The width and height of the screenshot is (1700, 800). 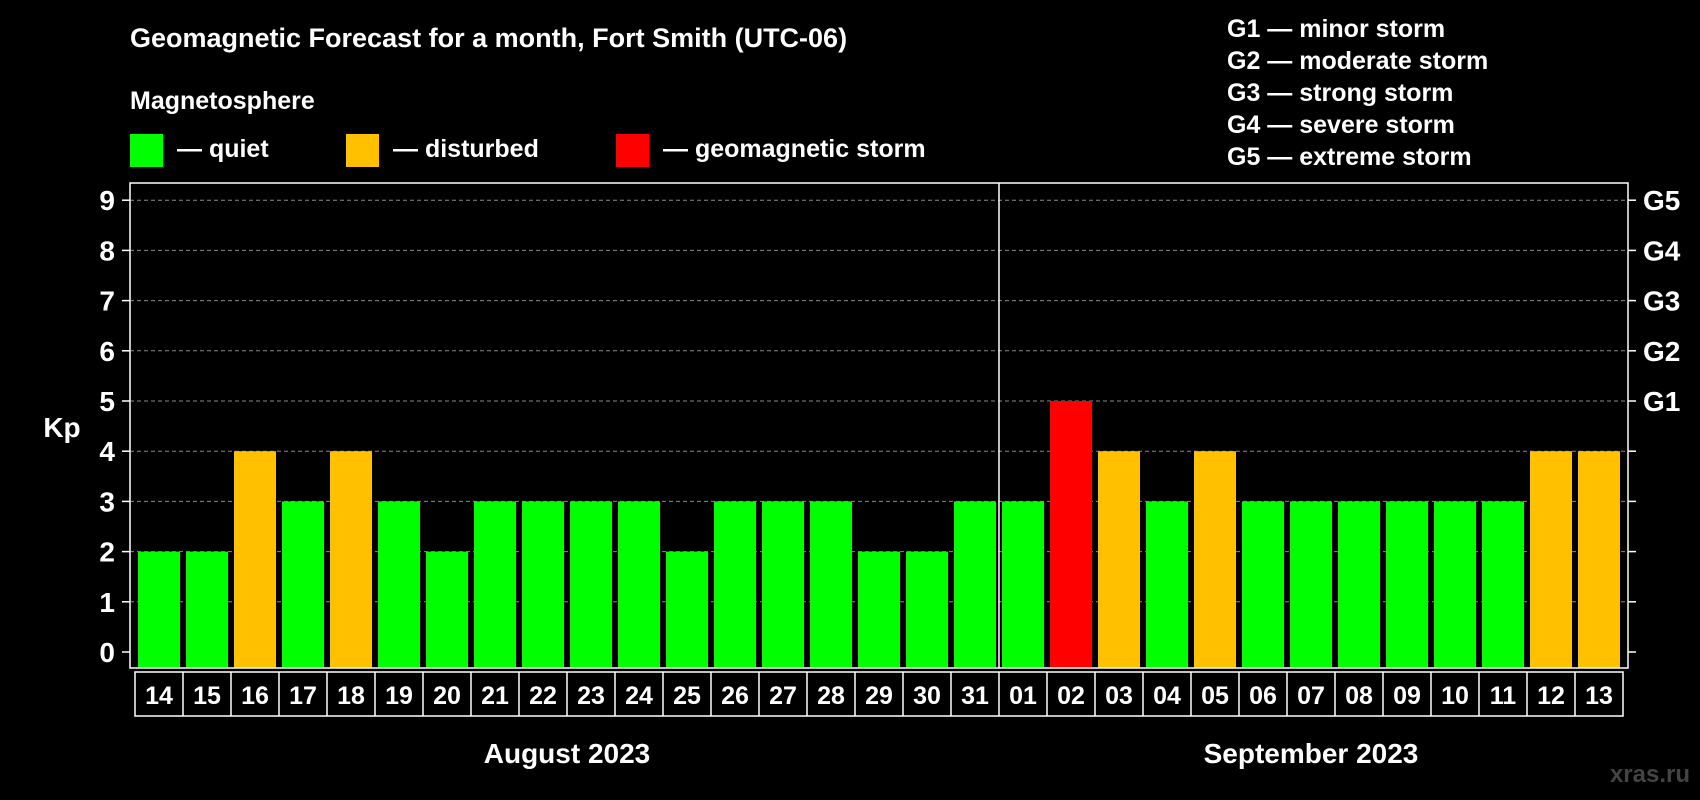 I want to click on storm-scale-item: G3 — strong storm, so click(x=1340, y=93).